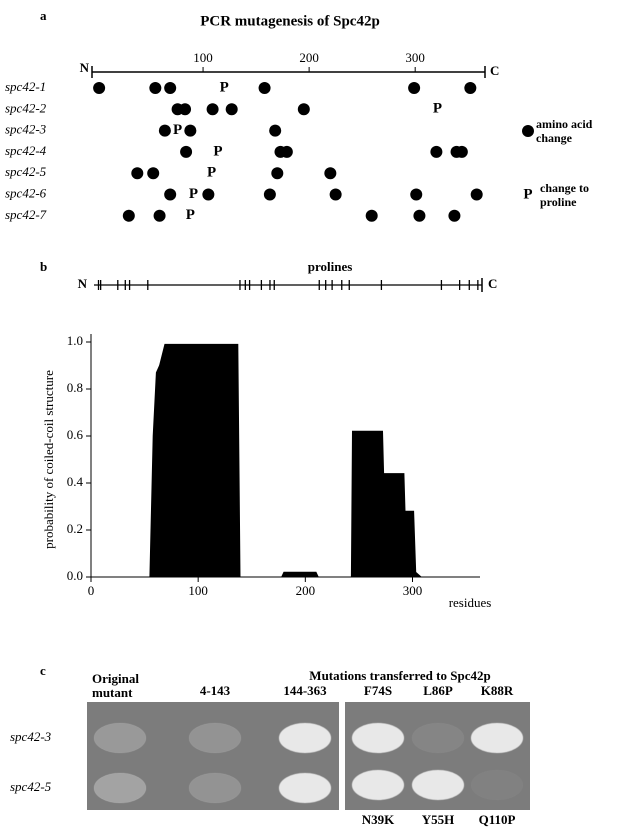  What do you see at coordinates (48, 459) in the screenshot?
I see `y-axis-label: probability of coiled-coil structure` at bounding box center [48, 459].